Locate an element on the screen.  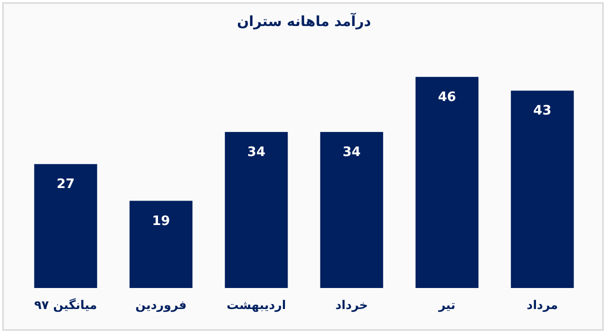
data-label: 27 is located at coordinates (65, 184).